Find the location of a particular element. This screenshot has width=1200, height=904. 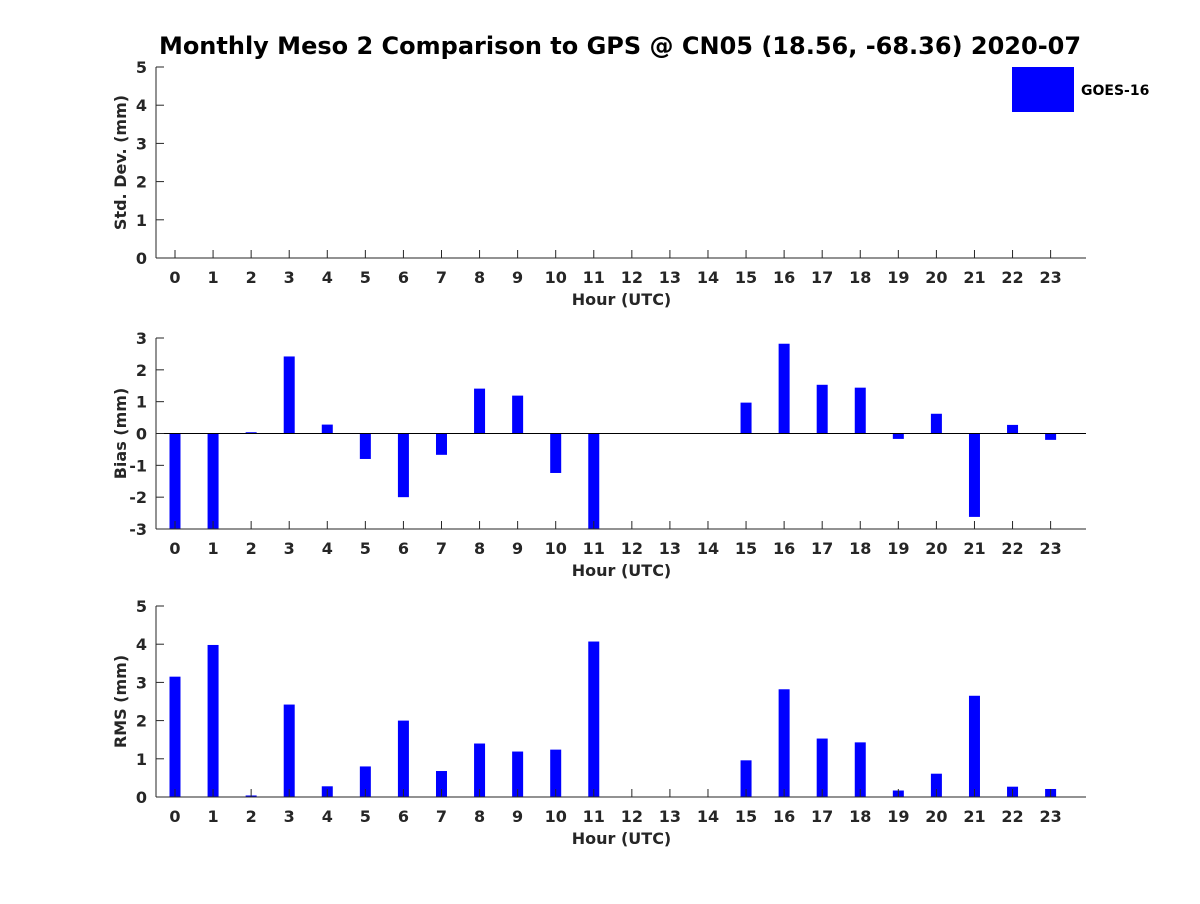

std-dev-x-tick-label: 12 is located at coordinates (632, 277).